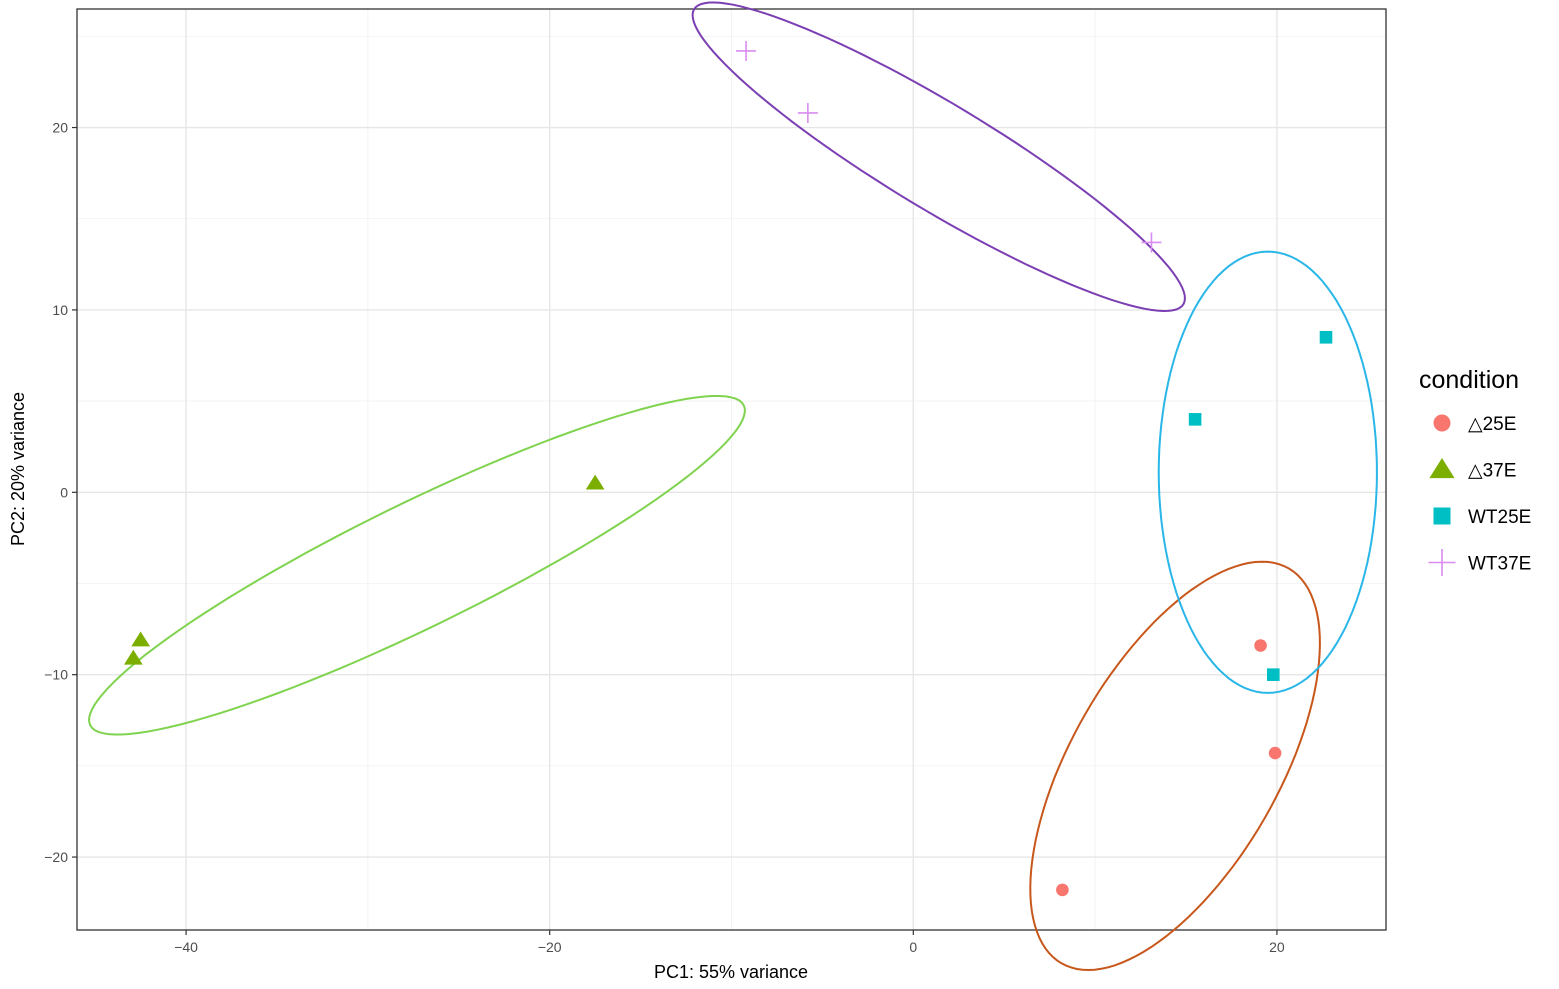 Image resolution: width=1559 pixels, height=989 pixels. Describe the element at coordinates (729, 942) in the screenshot. I see `x-axis-ticks: −40 −20 0 20` at that location.